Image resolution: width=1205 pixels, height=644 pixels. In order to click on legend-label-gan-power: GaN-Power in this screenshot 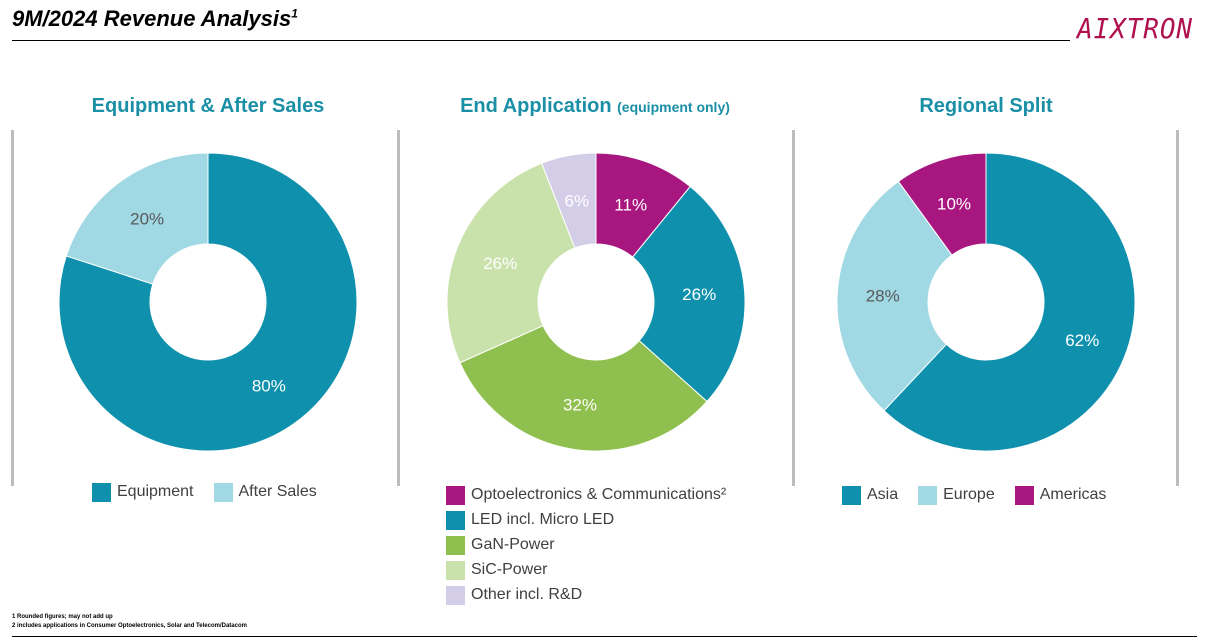, I will do `click(513, 544)`.